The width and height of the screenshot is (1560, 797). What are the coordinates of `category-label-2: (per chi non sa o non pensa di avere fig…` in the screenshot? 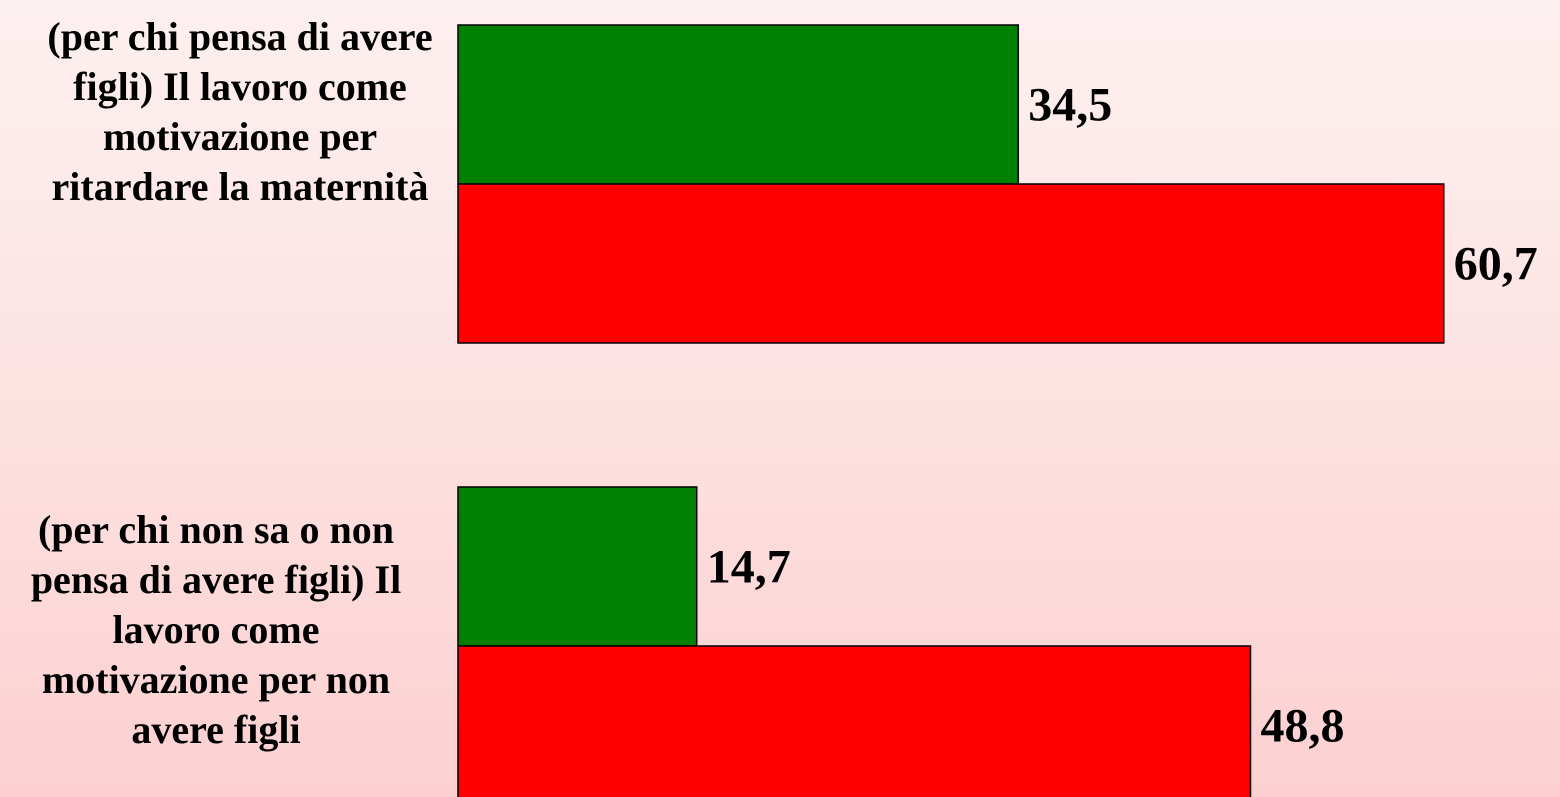 It's located at (216, 629).